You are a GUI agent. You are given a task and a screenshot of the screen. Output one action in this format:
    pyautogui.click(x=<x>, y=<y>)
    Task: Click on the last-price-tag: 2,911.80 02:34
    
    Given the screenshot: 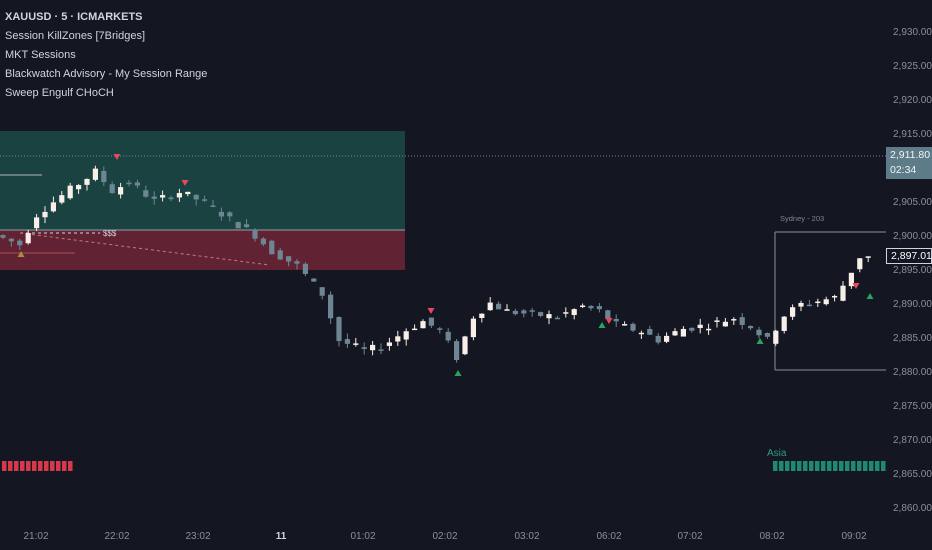 What is the action you would take?
    pyautogui.click(x=909, y=163)
    